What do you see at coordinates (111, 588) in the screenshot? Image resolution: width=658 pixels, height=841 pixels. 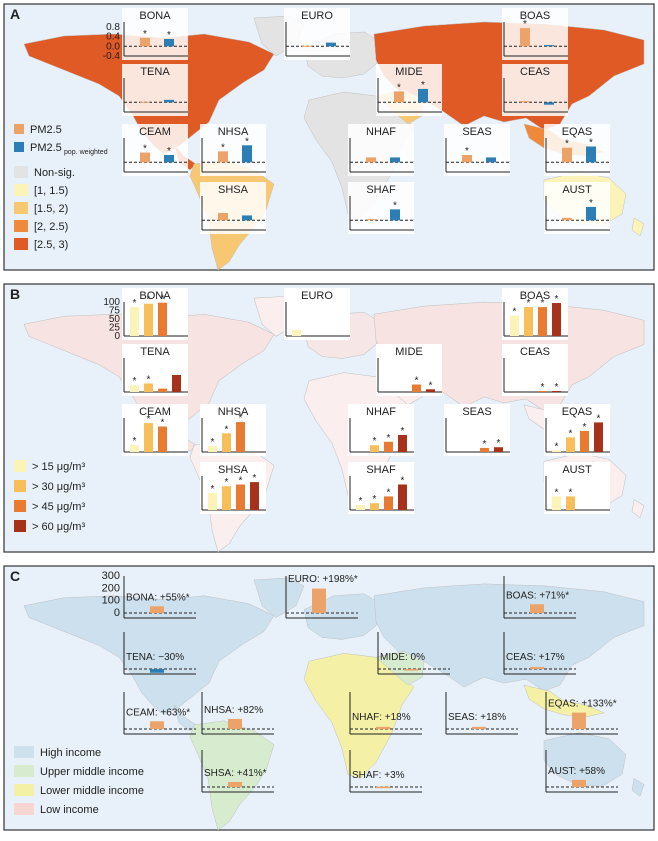 I see `y-tick: 200` at bounding box center [111, 588].